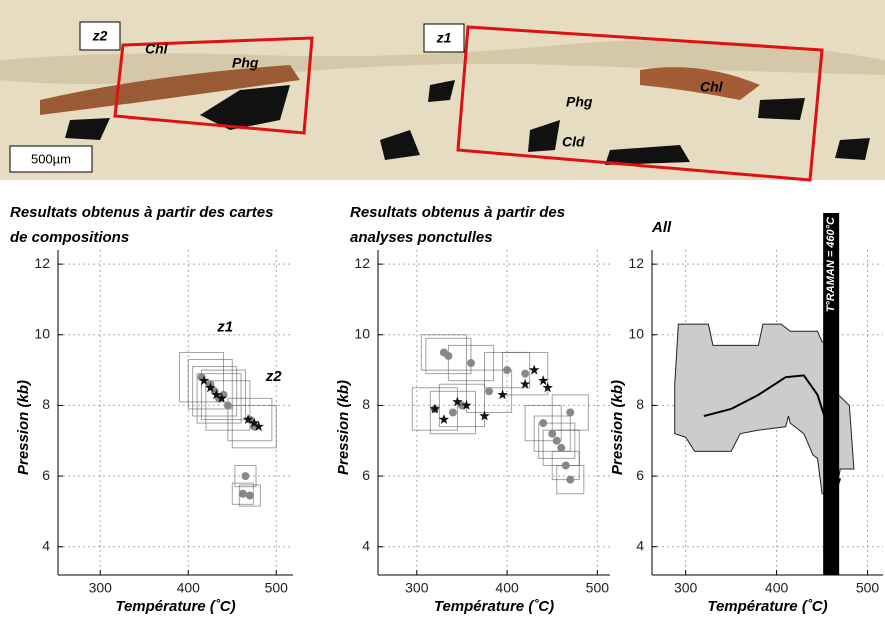 This screenshot has width=885, height=621. I want to click on annotation: z2, so click(274, 376).